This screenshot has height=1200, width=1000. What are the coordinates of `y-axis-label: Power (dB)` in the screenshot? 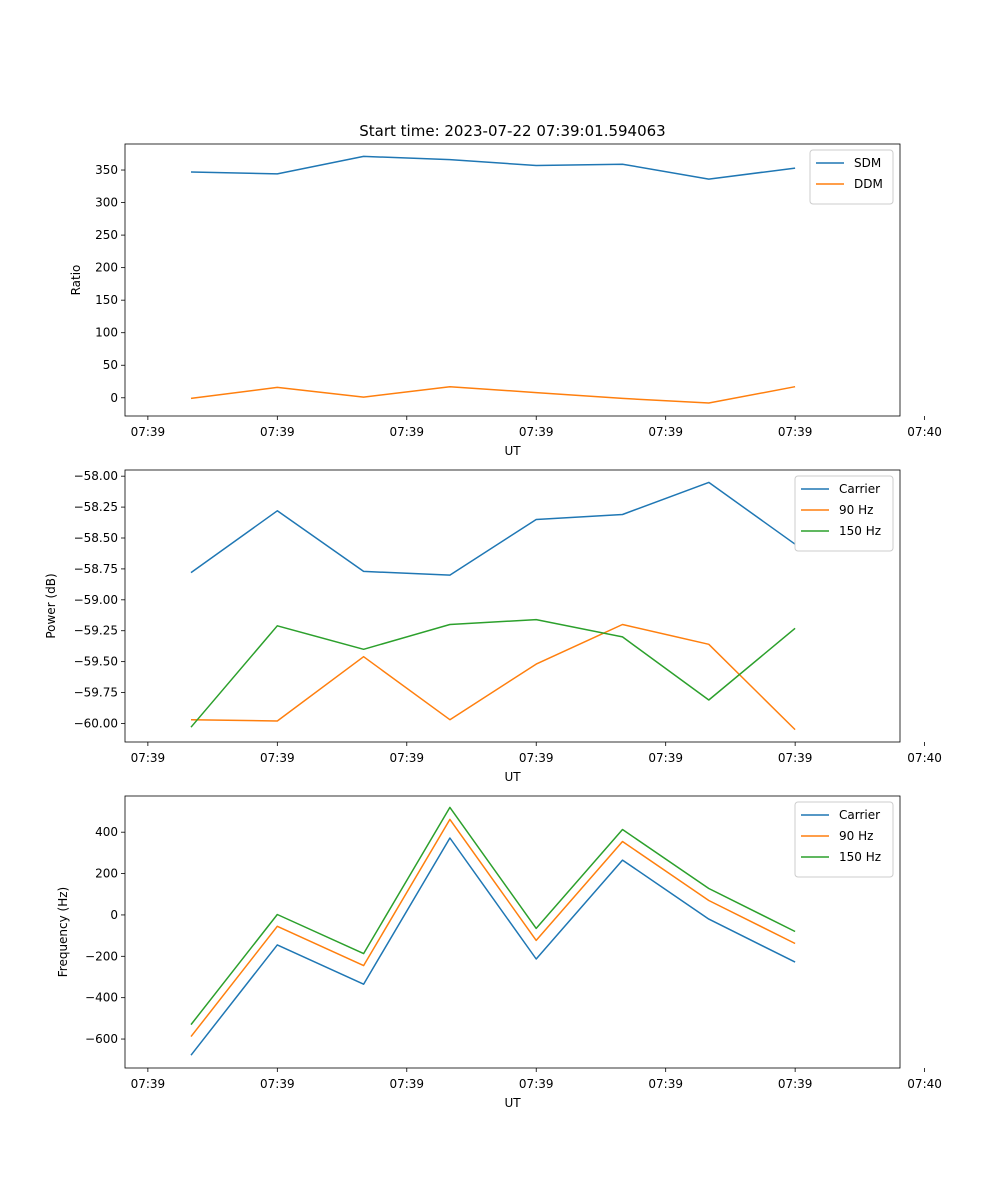 It's located at (51, 605).